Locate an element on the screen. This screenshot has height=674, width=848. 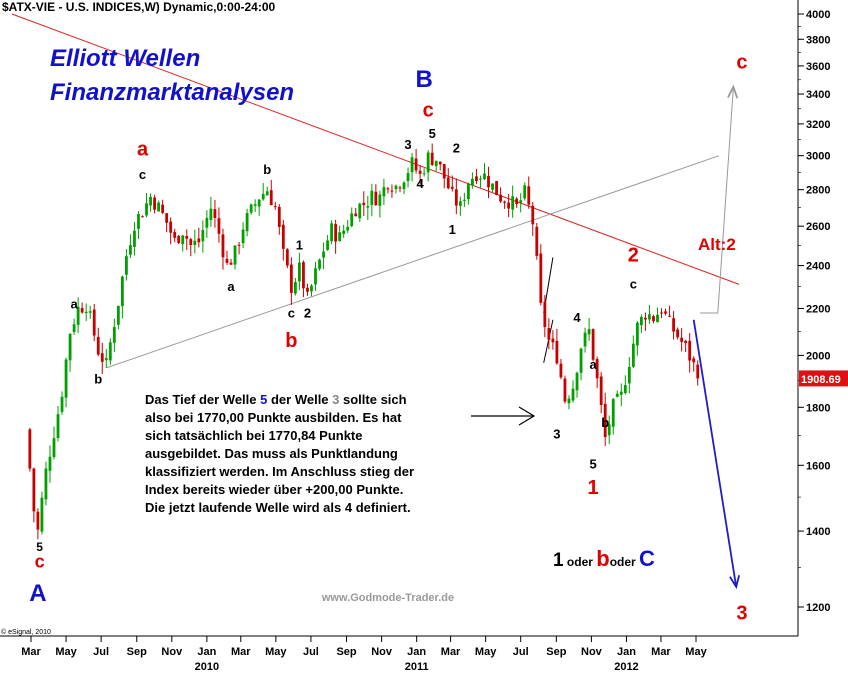
x-tick-label: Jan is located at coordinates (626, 652).